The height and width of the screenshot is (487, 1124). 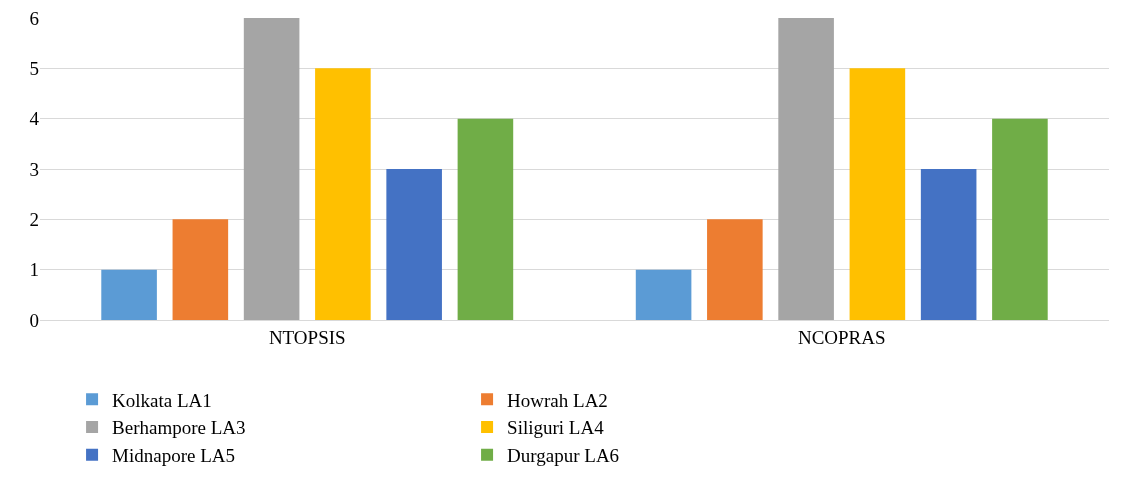 I want to click on y-tick-label: 2, so click(x=34, y=219).